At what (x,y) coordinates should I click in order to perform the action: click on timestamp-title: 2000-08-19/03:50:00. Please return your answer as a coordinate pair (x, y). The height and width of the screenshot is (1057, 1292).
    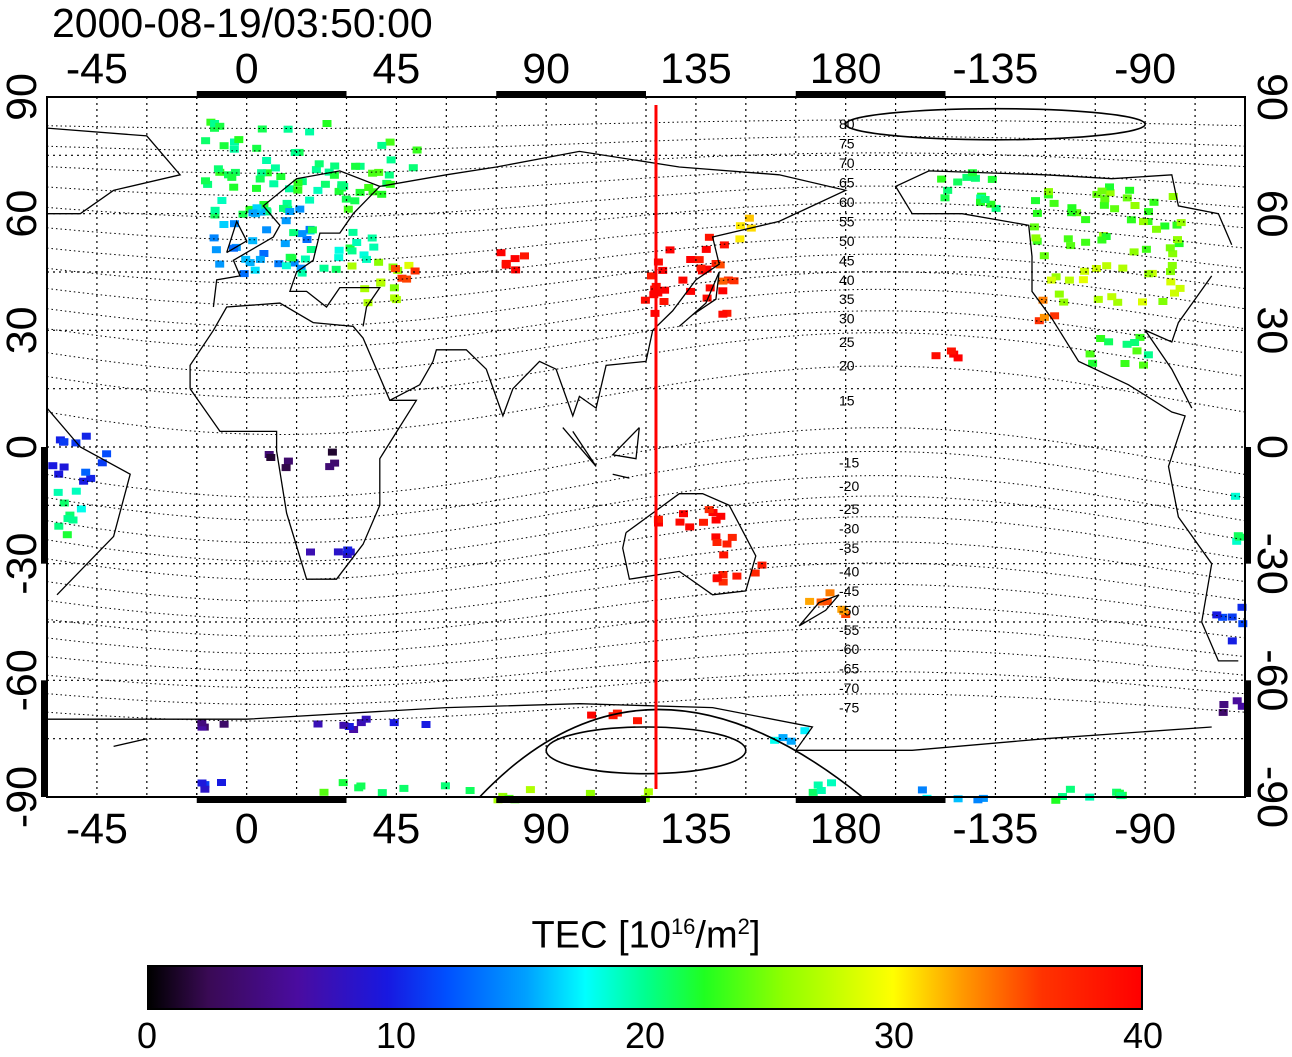
    Looking at the image, I should click on (242, 23).